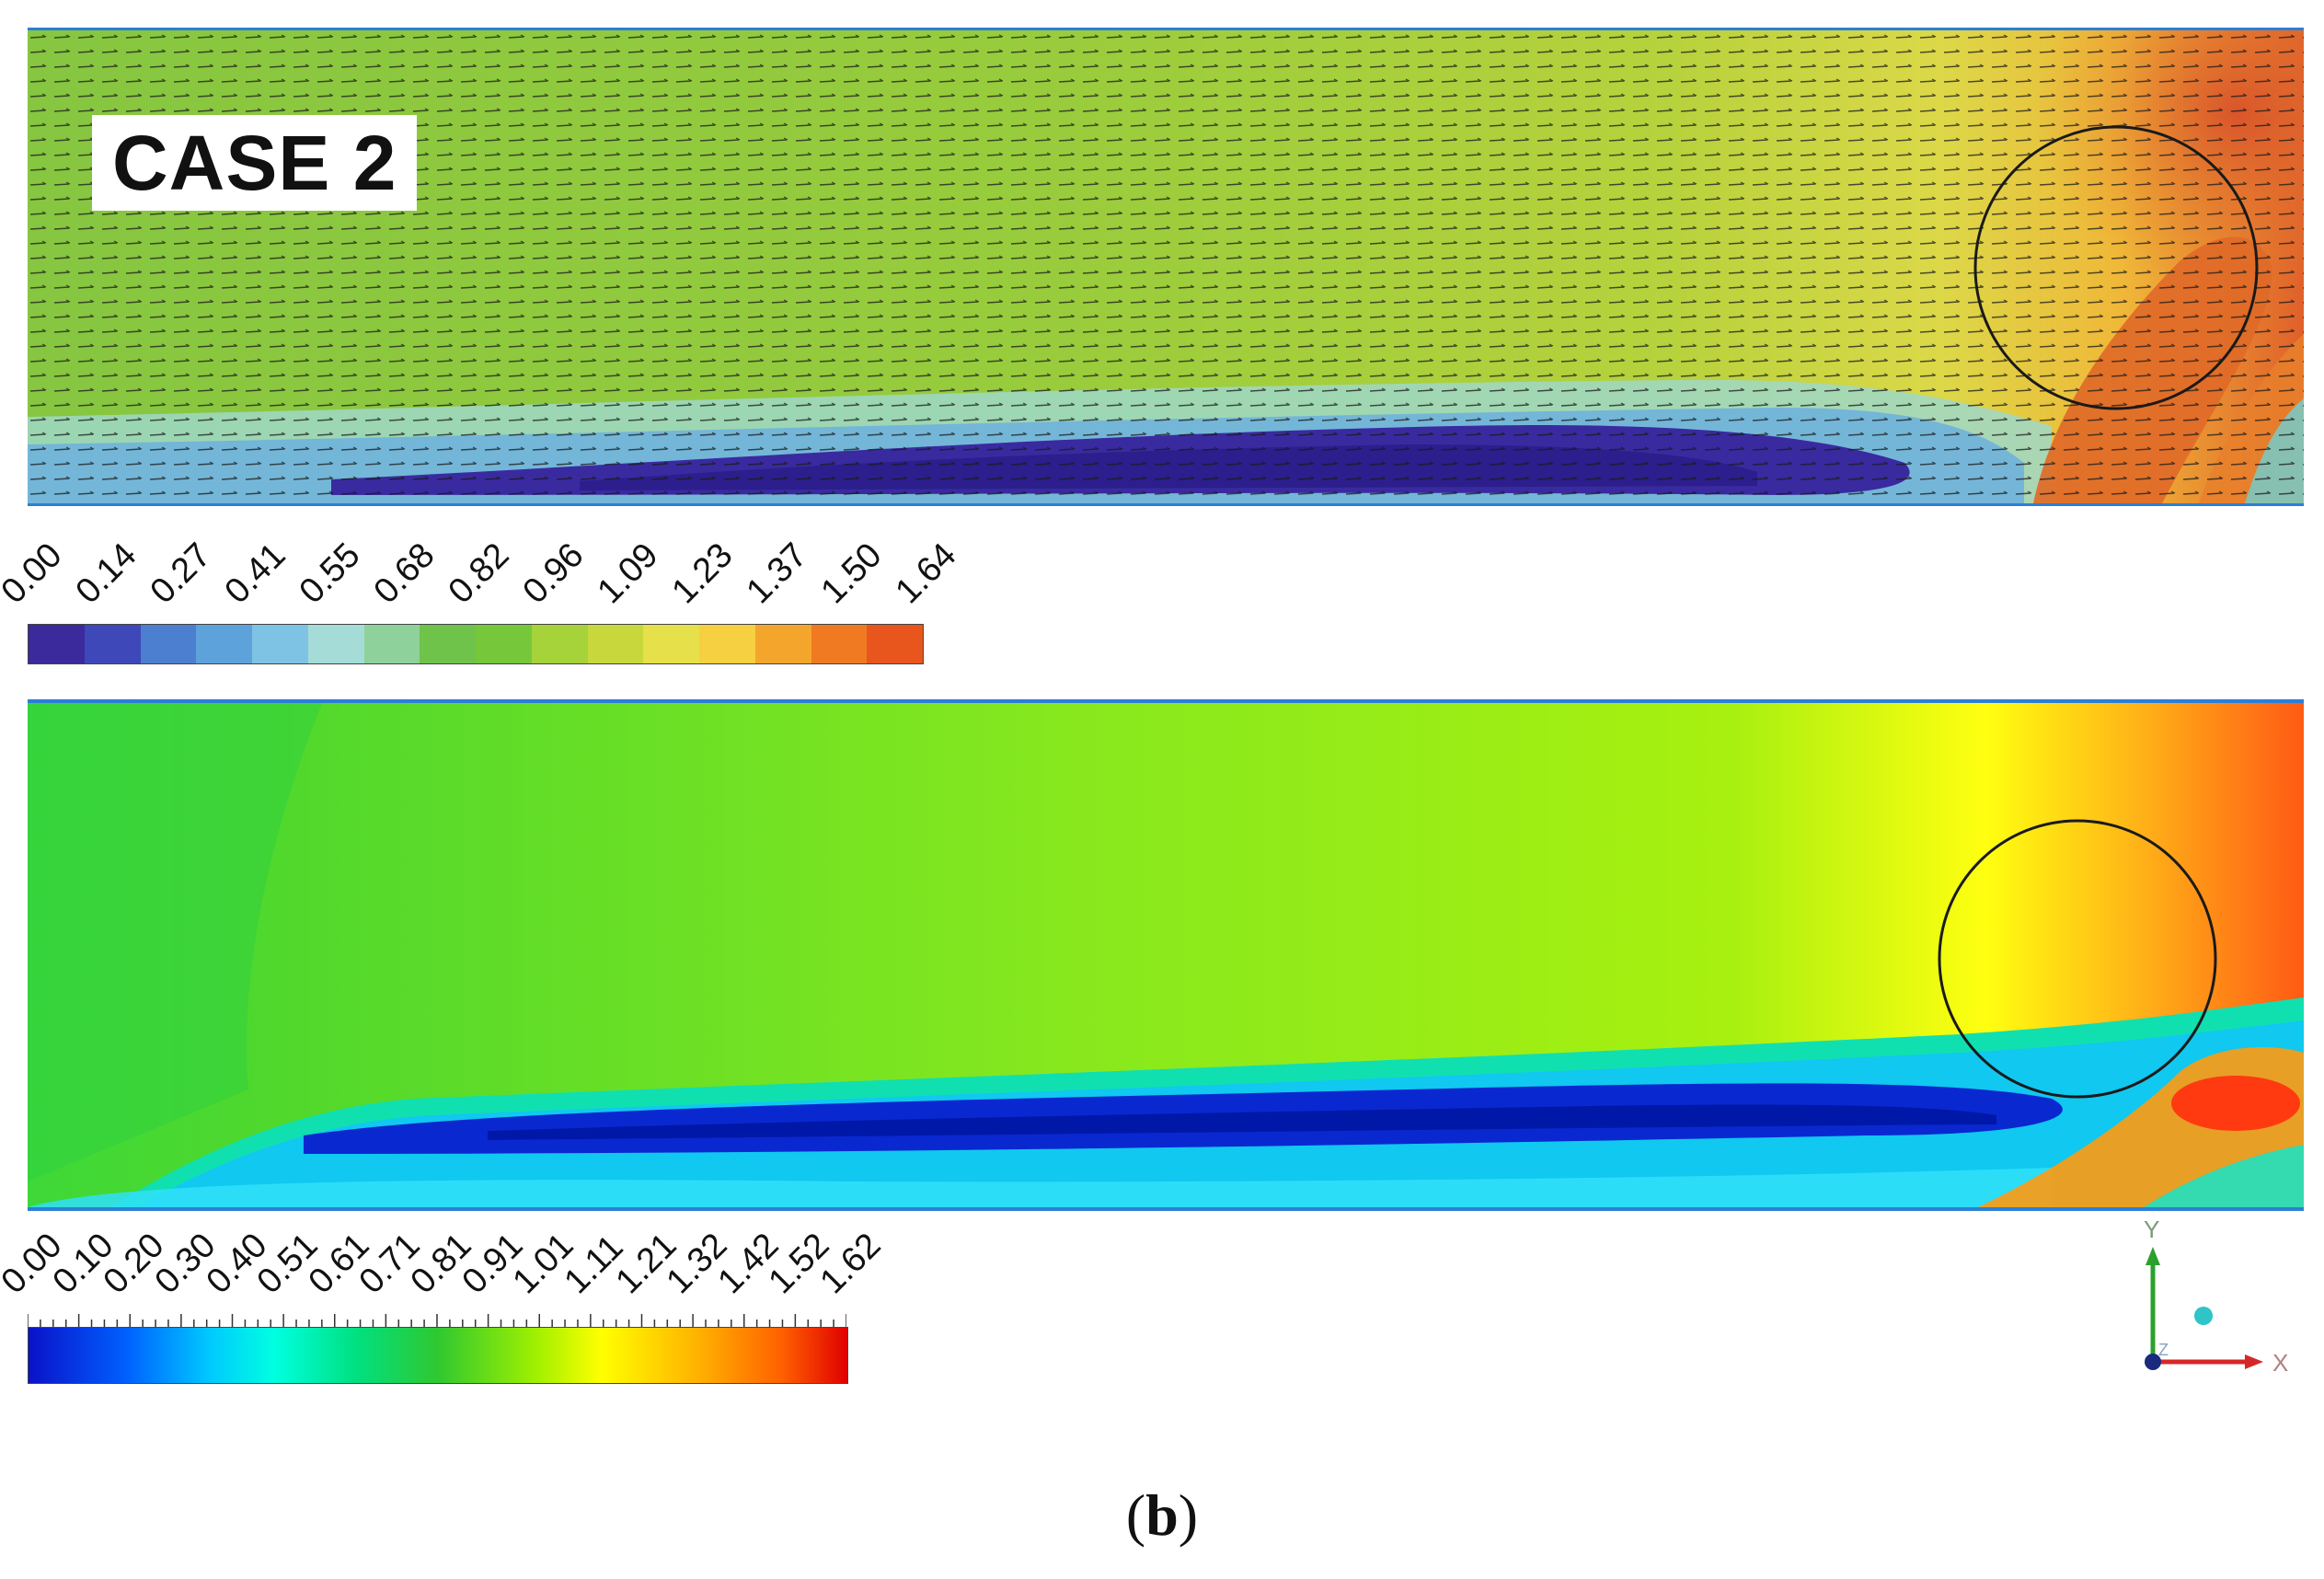 This screenshot has width=2324, height=1579. I want to click on colorbar-tick-label: 0.41, so click(255, 574).